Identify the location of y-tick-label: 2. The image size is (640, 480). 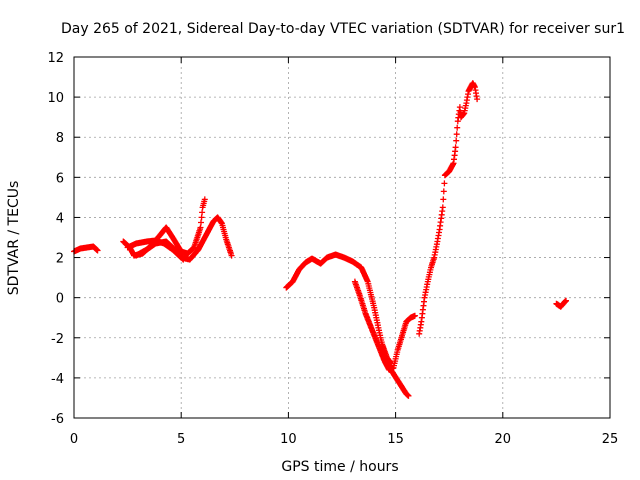
(60, 259).